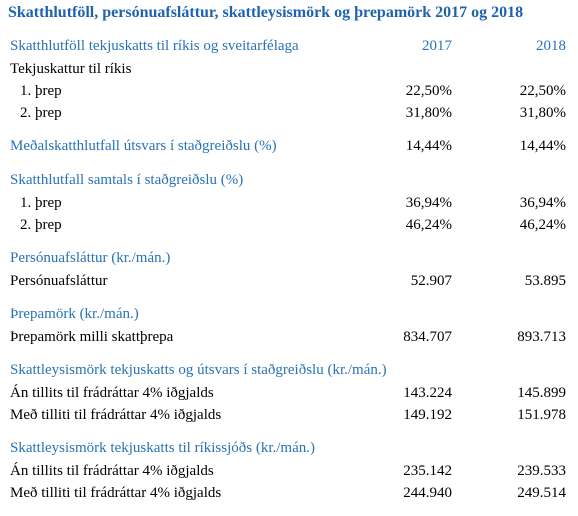 This screenshot has width=578, height=516. Describe the element at coordinates (541, 393) in the screenshot. I see `value: 145.899` at that location.